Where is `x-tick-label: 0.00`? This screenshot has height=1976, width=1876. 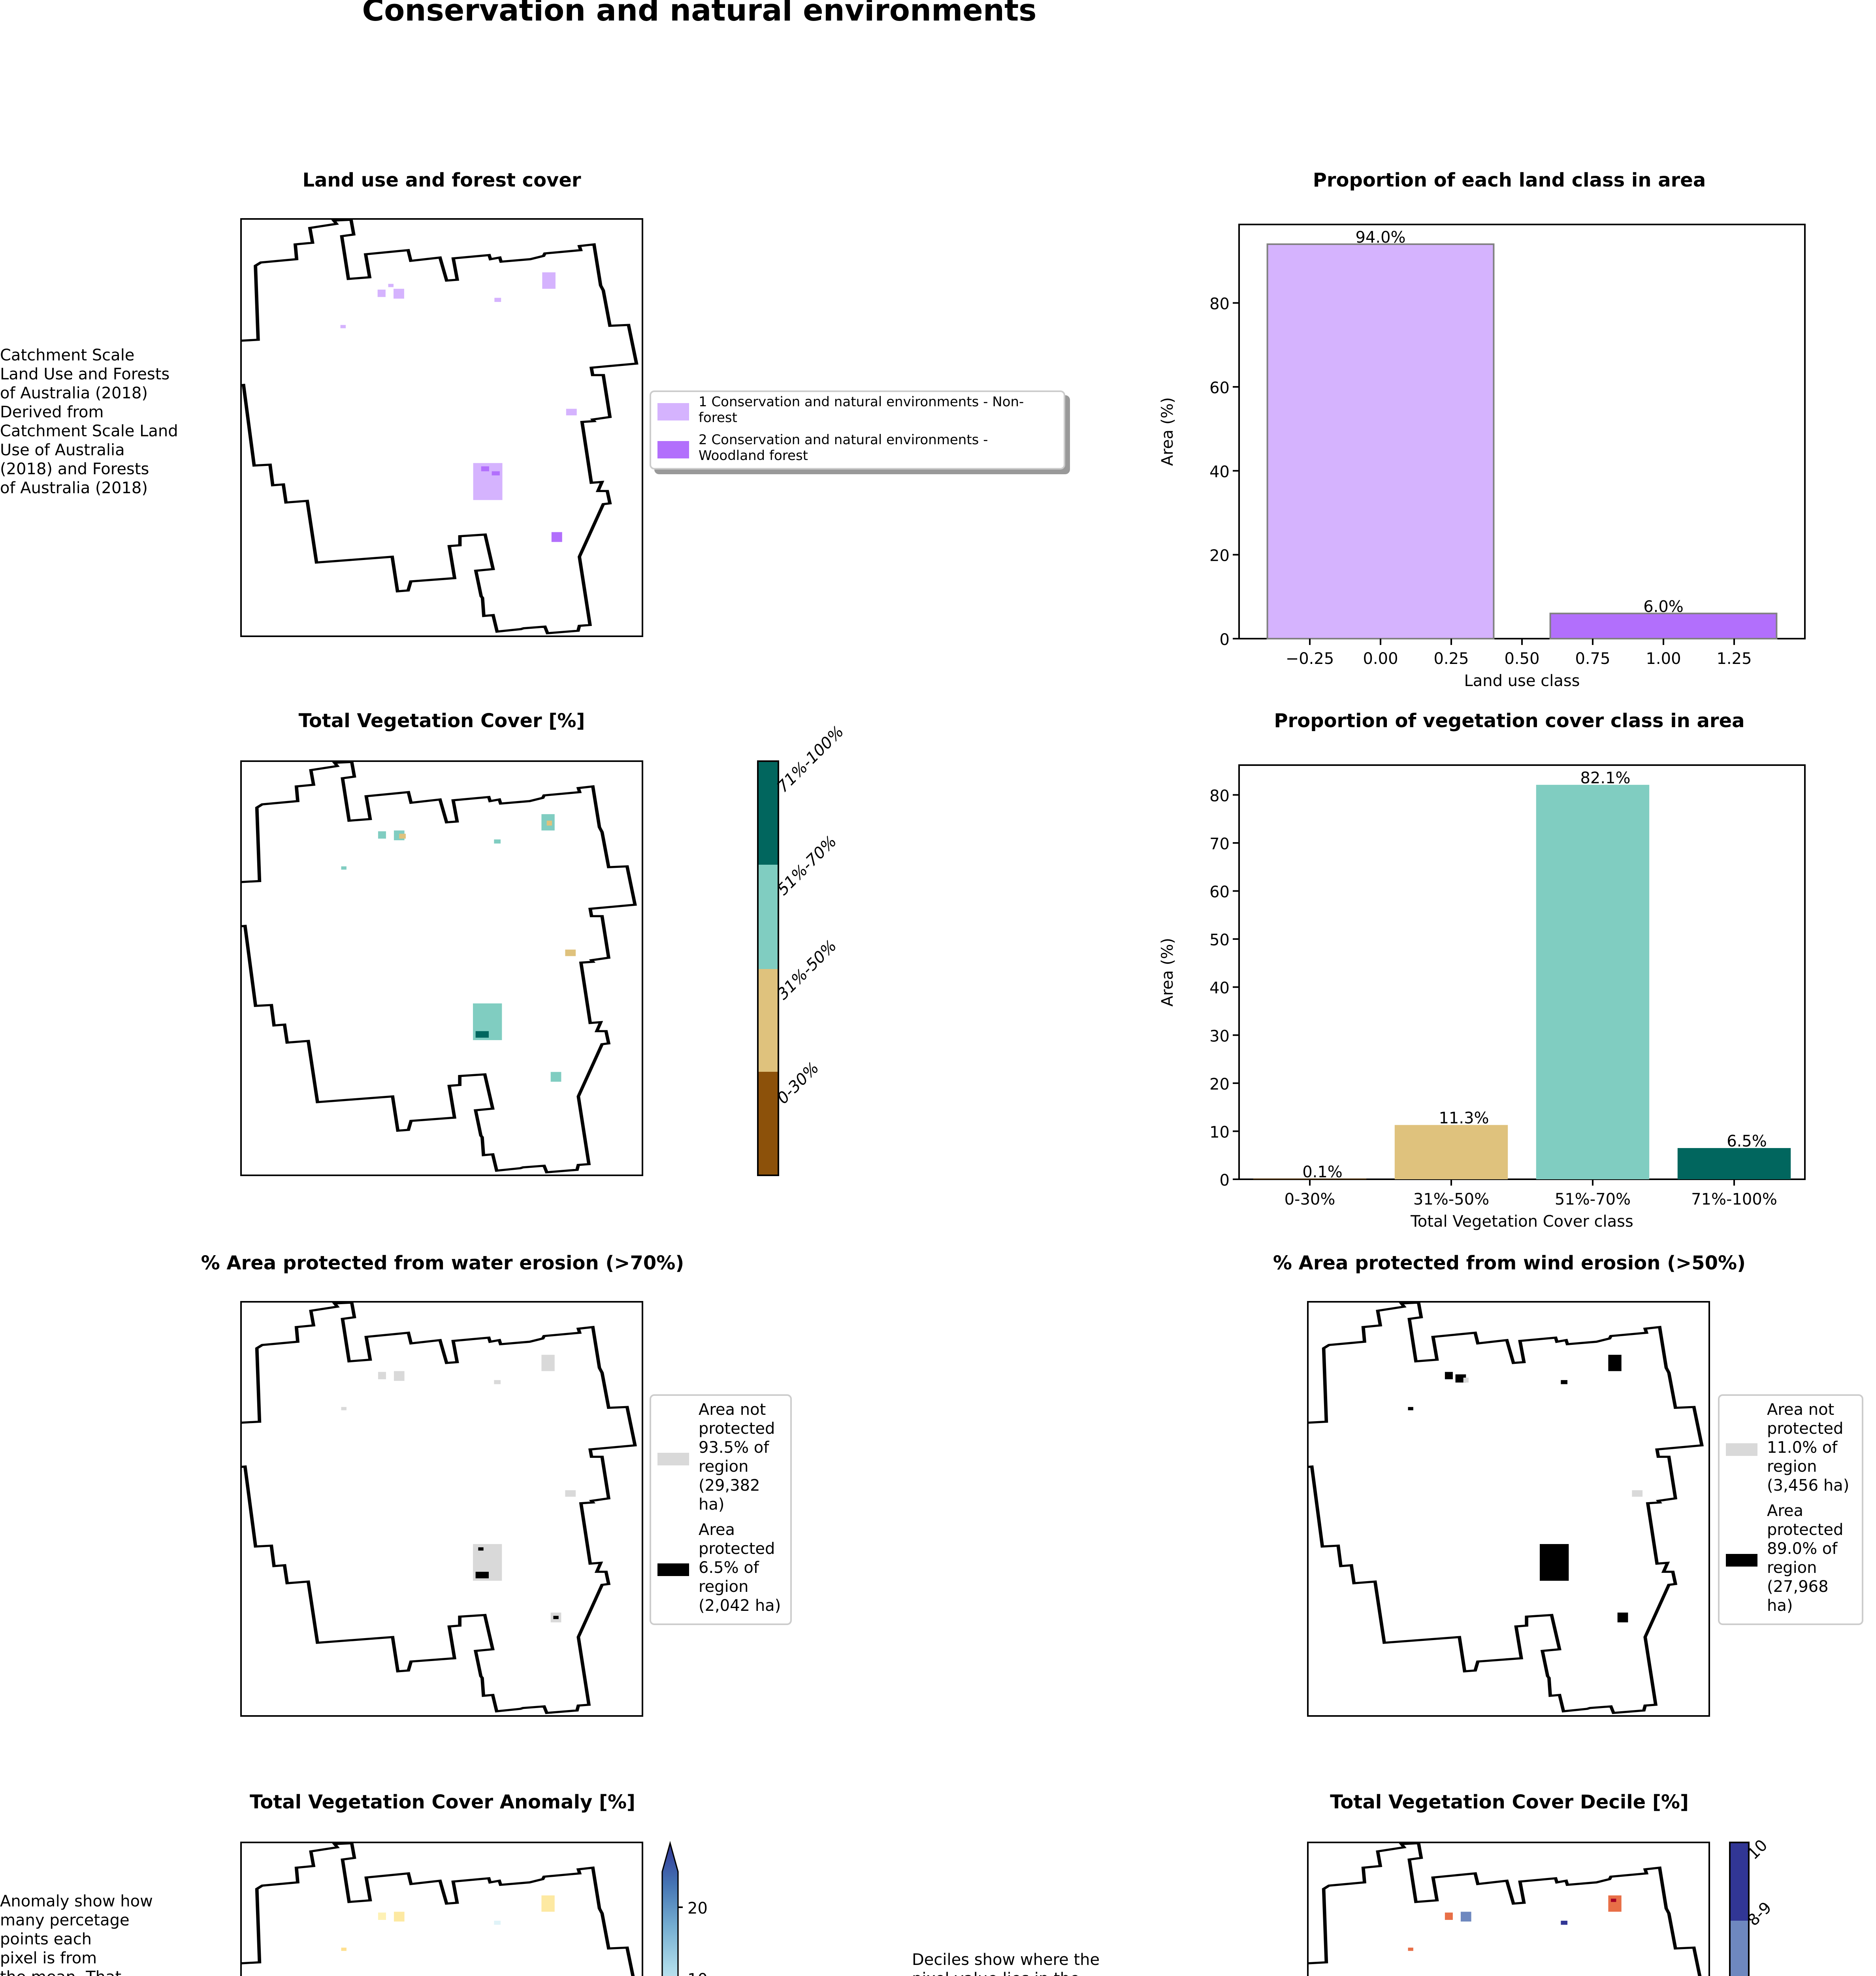
x-tick-label: 0.00 is located at coordinates (1381, 659).